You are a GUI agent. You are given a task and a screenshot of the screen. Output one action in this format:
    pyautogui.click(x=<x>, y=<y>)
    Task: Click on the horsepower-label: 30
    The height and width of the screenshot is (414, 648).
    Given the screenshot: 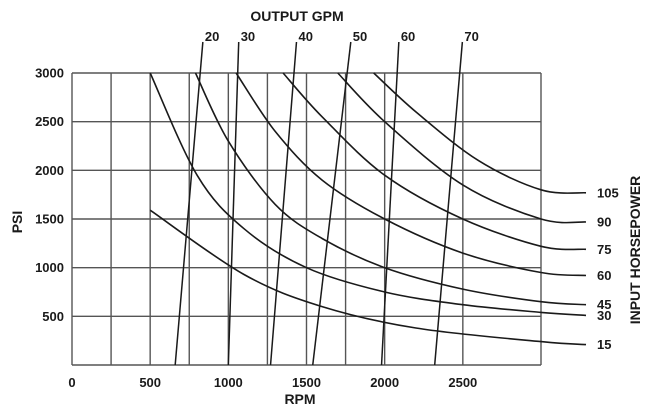 What is the action you would take?
    pyautogui.click(x=604, y=315)
    